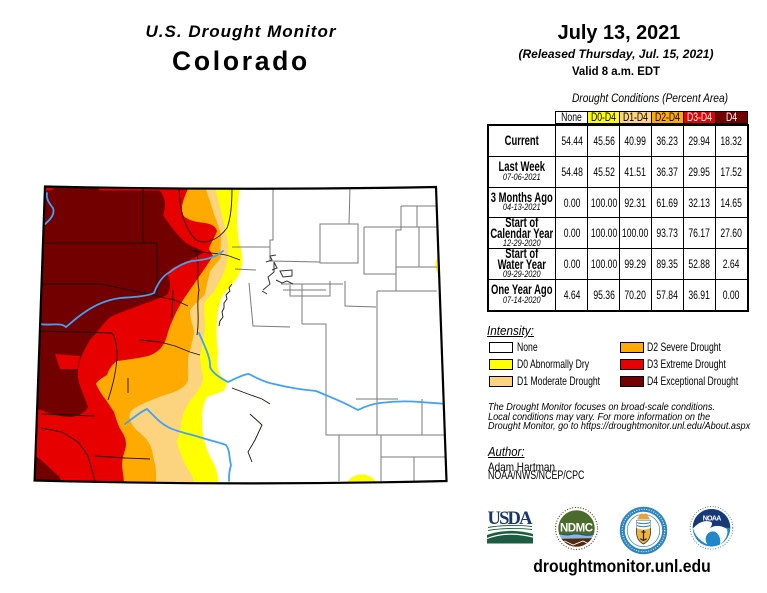 The width and height of the screenshot is (767, 593). Describe the element at coordinates (576, 529) in the screenshot. I see `svg-text: NDMC` at that location.